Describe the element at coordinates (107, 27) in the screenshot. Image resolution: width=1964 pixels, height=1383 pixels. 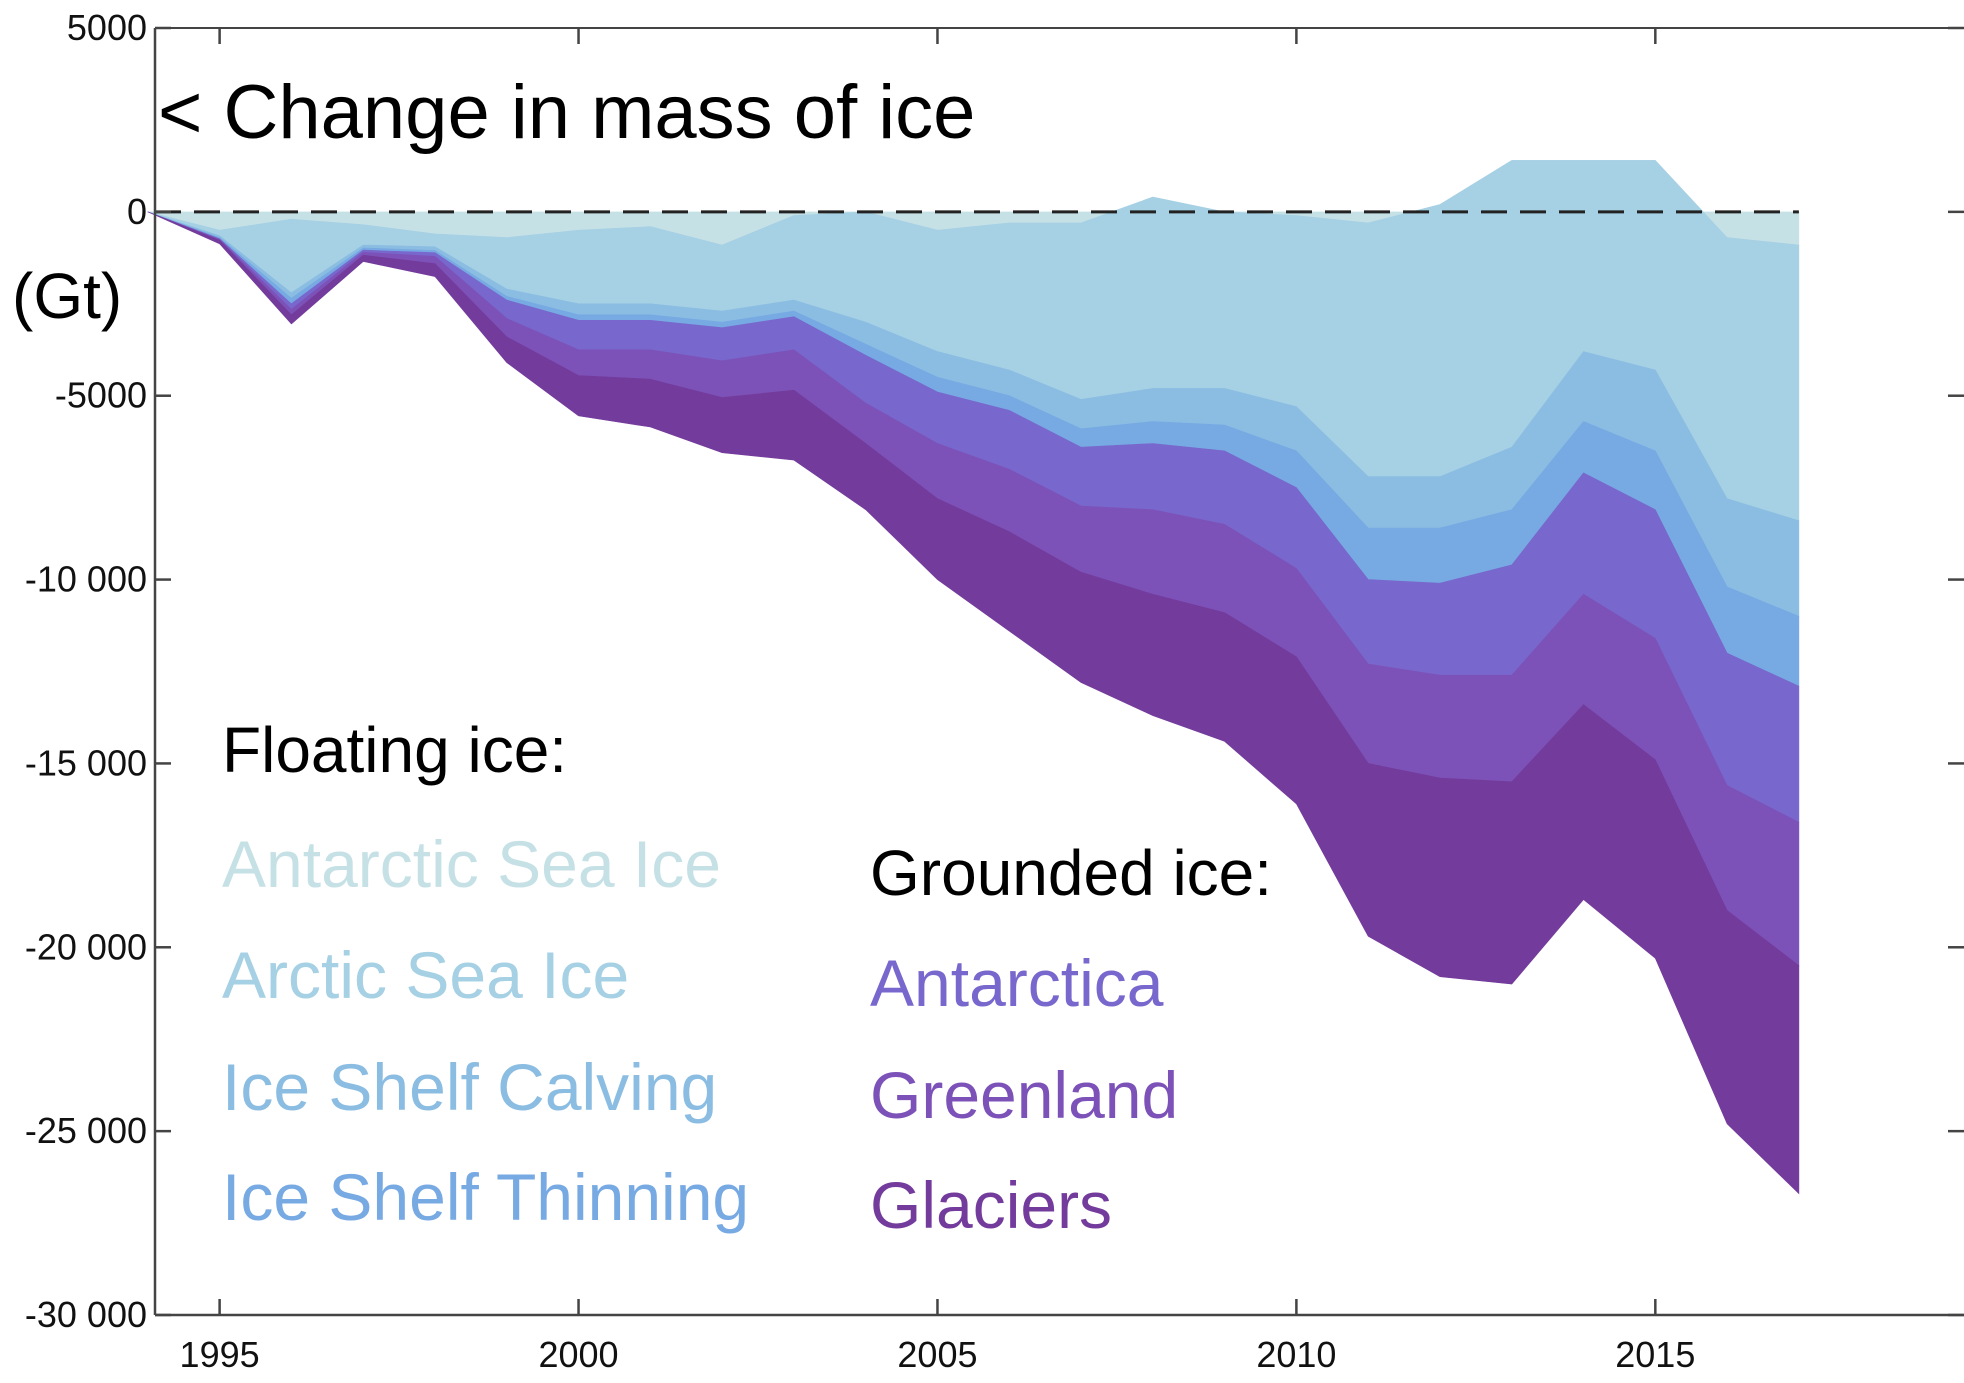
I see `y-tick-label: 5000` at that location.